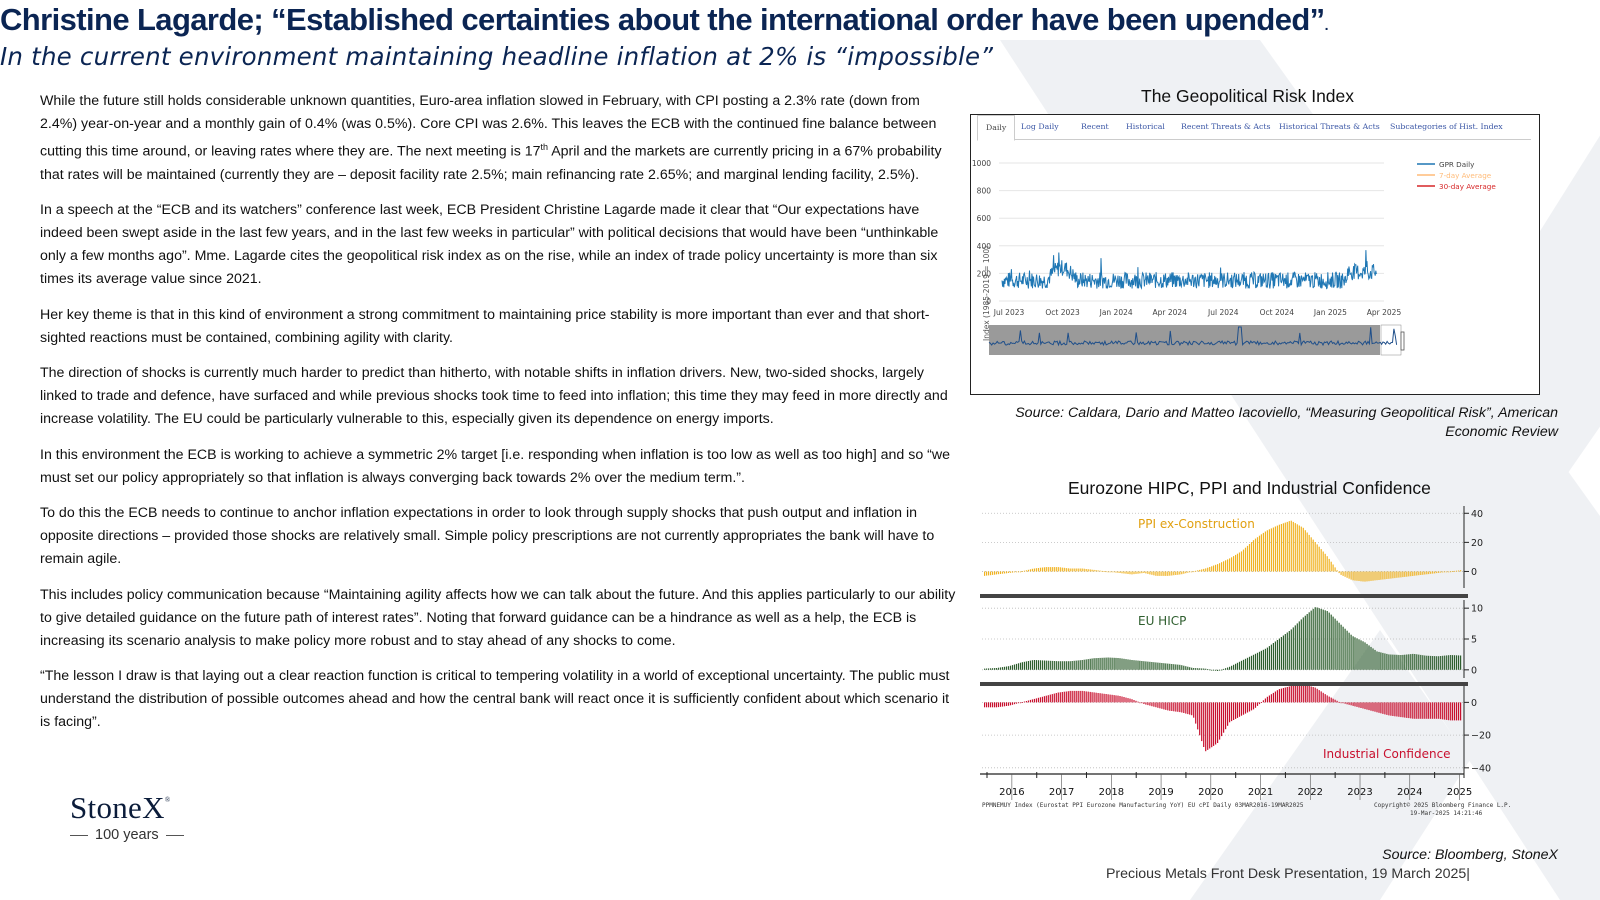 Image resolution: width=1600 pixels, height=900 pixels. Describe the element at coordinates (1457, 164) in the screenshot. I see `gpr-legend-entry: GPR Daily` at that location.